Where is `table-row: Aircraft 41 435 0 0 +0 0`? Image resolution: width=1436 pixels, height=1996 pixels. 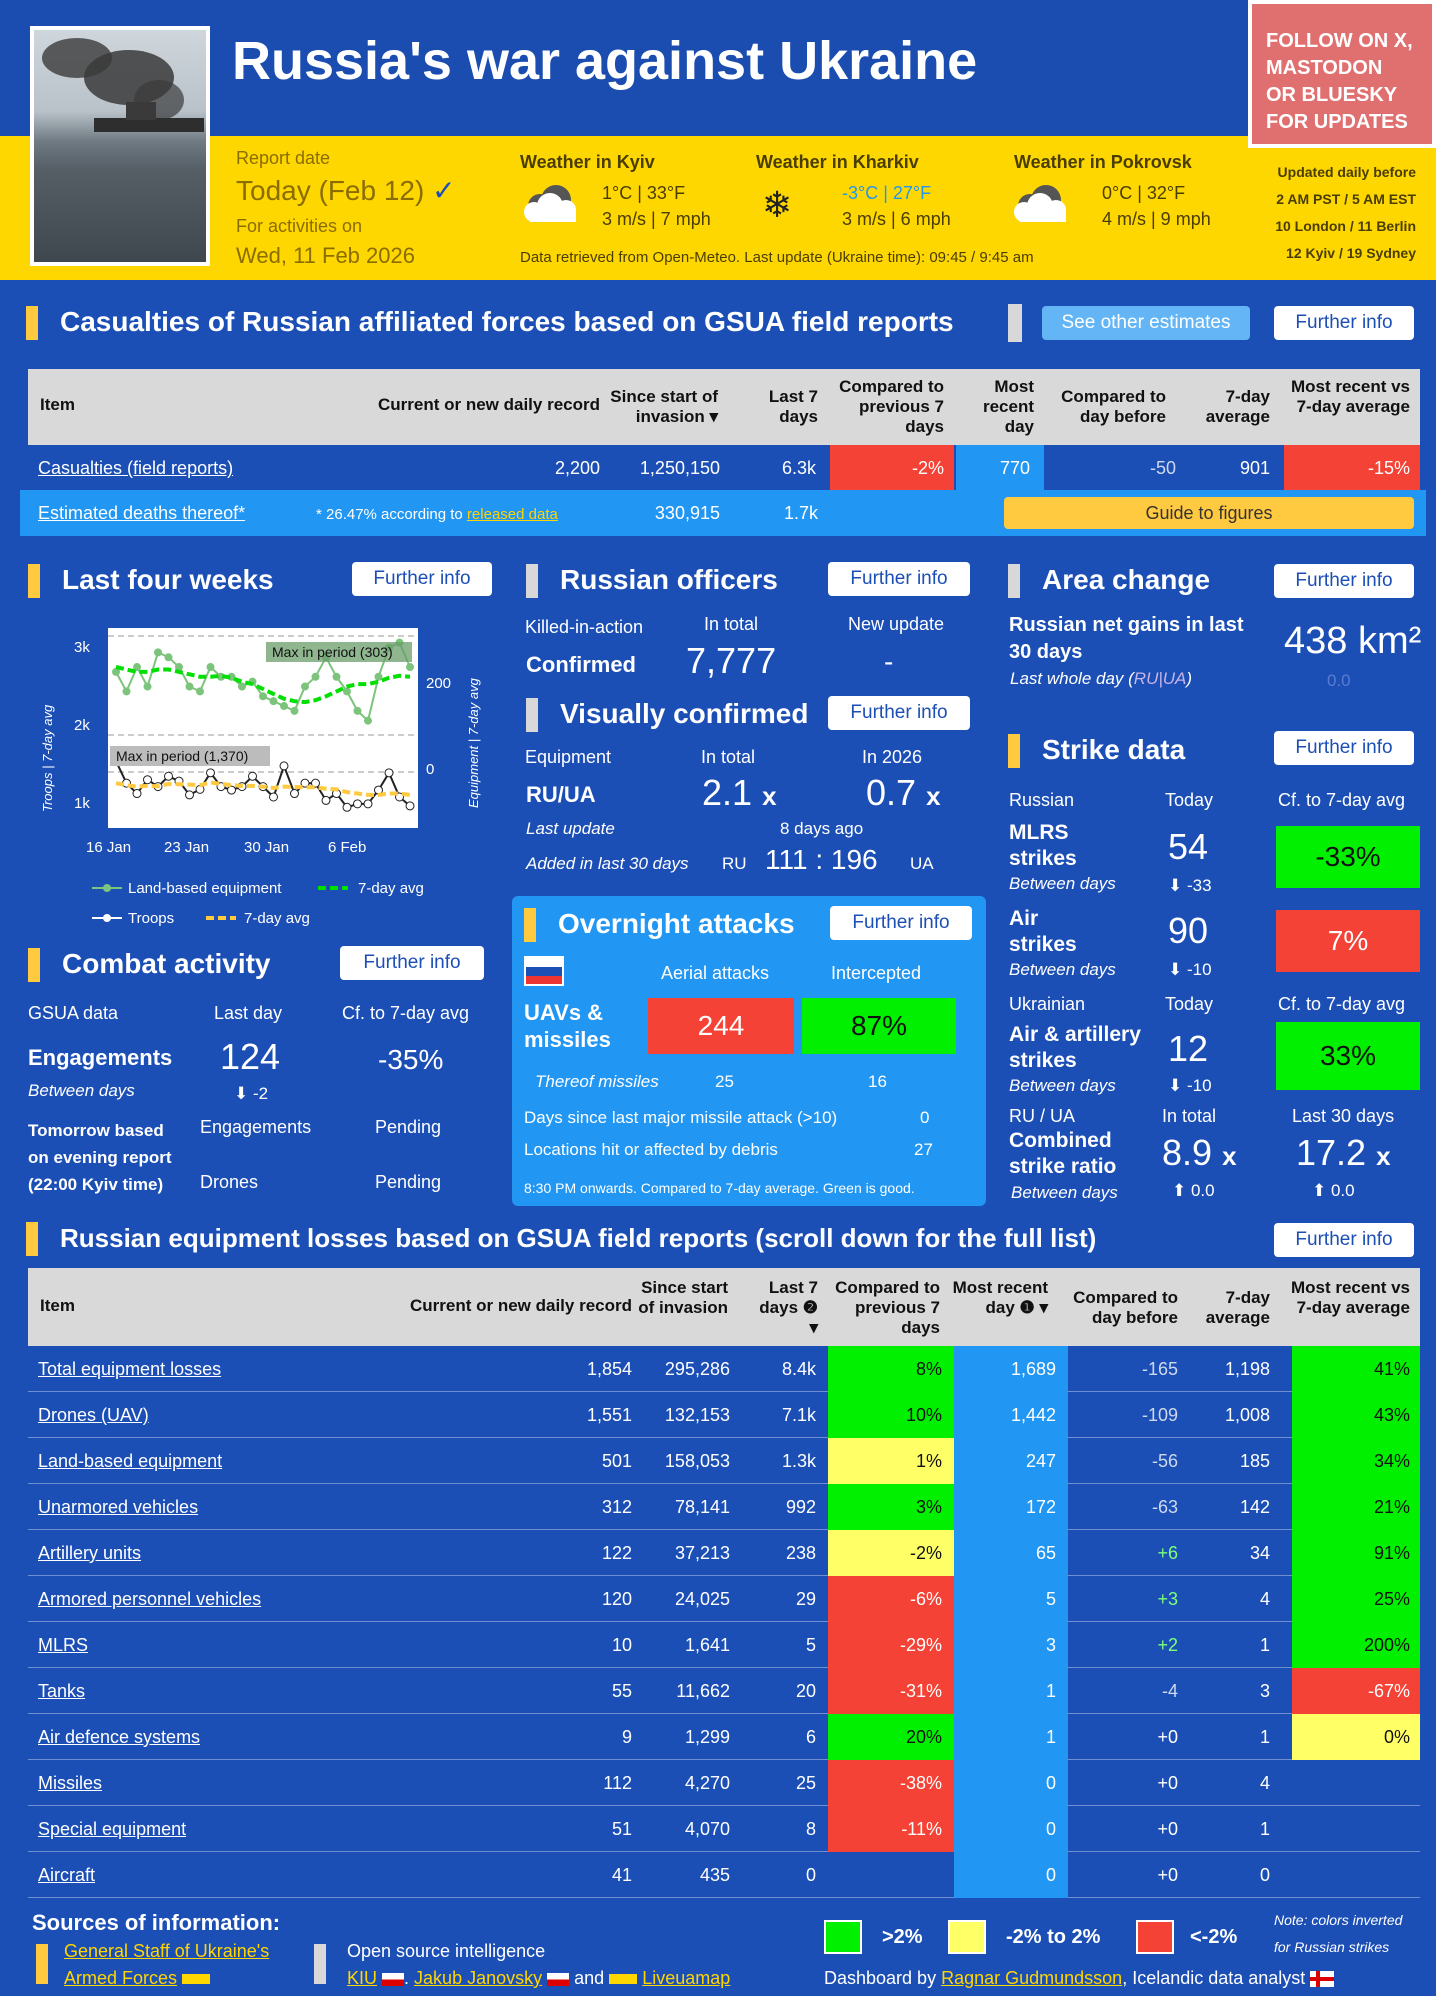
table-row: Aircraft 41 435 0 0 +0 0 is located at coordinates (724, 1875).